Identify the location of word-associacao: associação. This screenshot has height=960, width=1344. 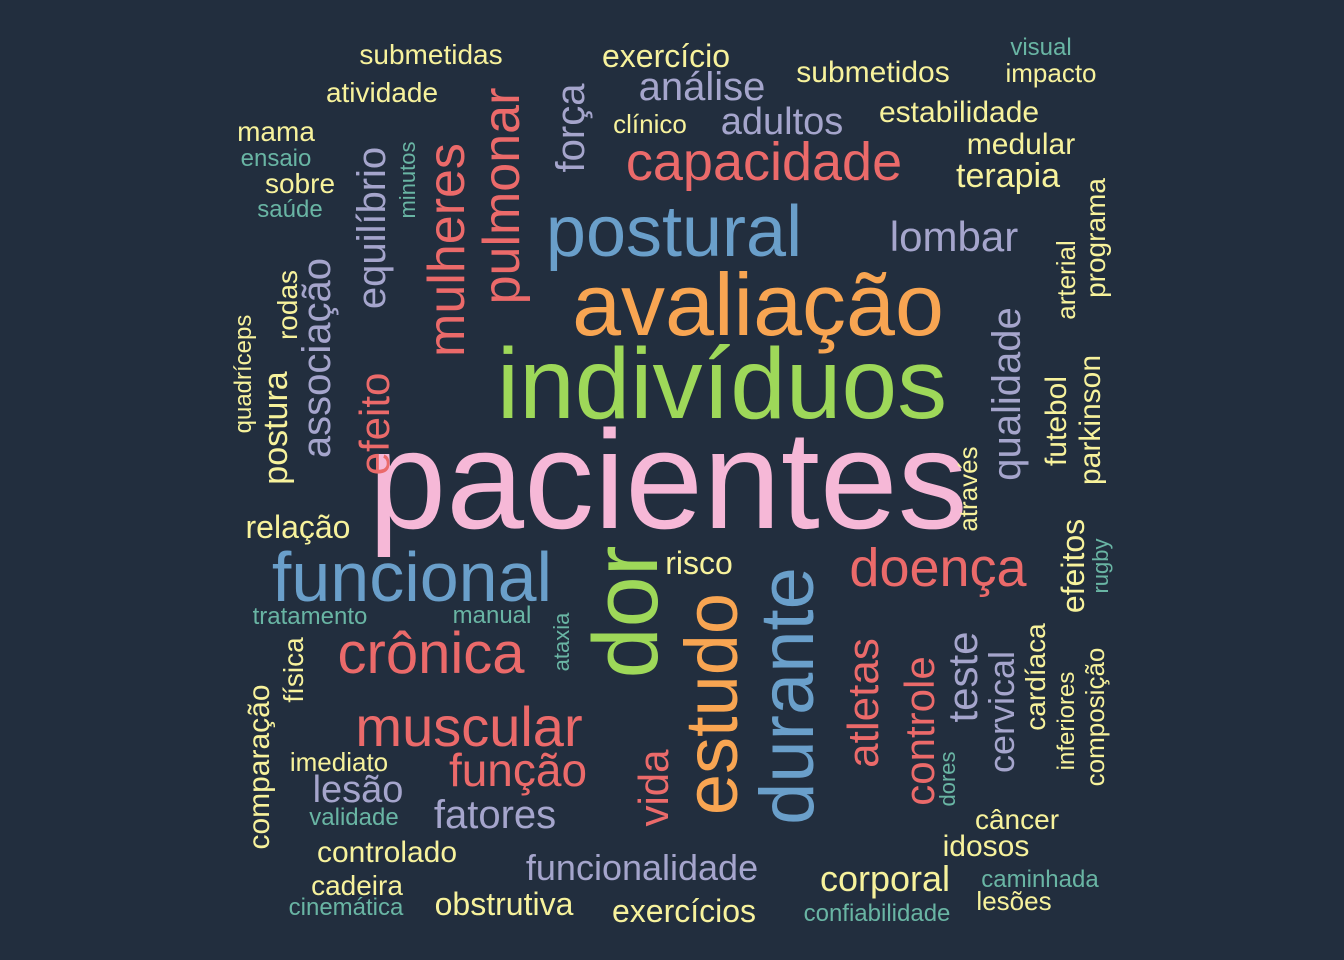
(317, 358).